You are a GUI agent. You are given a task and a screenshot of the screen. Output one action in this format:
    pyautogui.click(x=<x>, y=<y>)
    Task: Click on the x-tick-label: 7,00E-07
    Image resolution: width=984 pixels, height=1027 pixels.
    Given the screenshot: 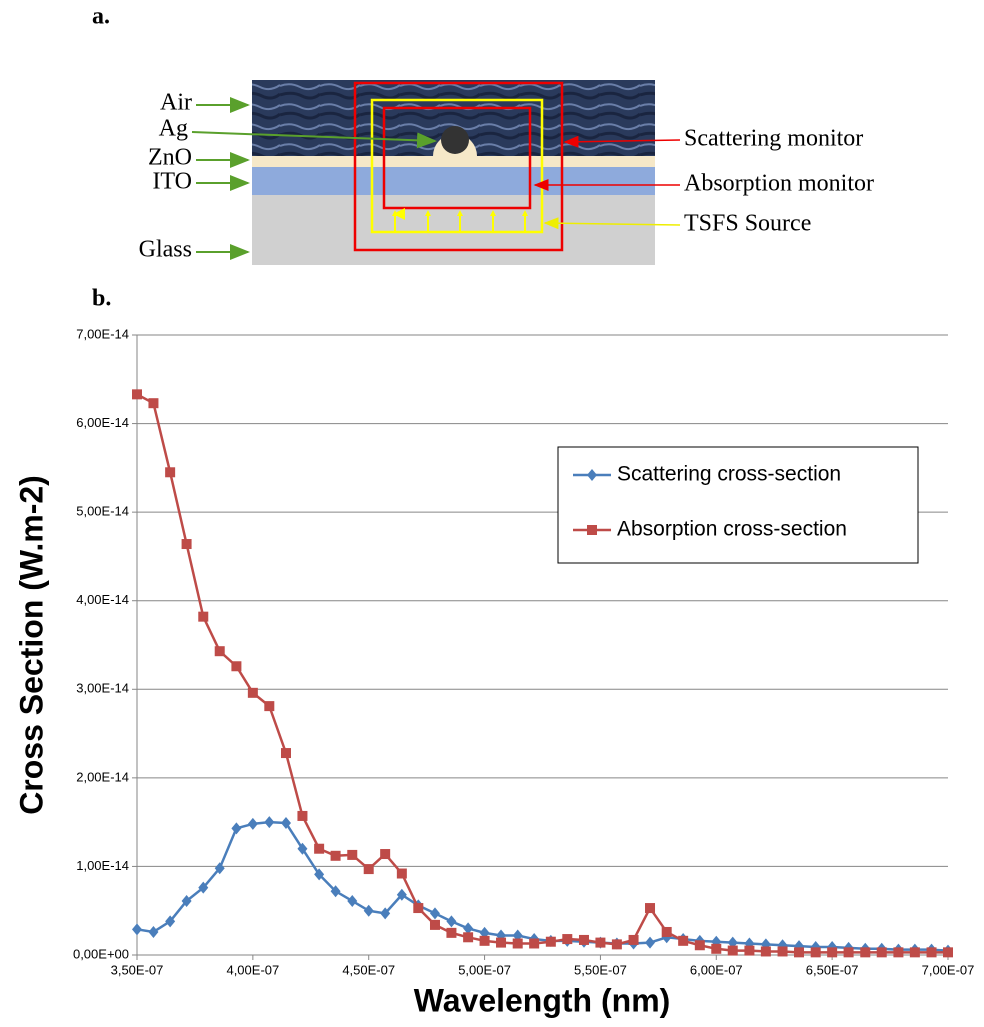 What is the action you would take?
    pyautogui.click(x=948, y=969)
    